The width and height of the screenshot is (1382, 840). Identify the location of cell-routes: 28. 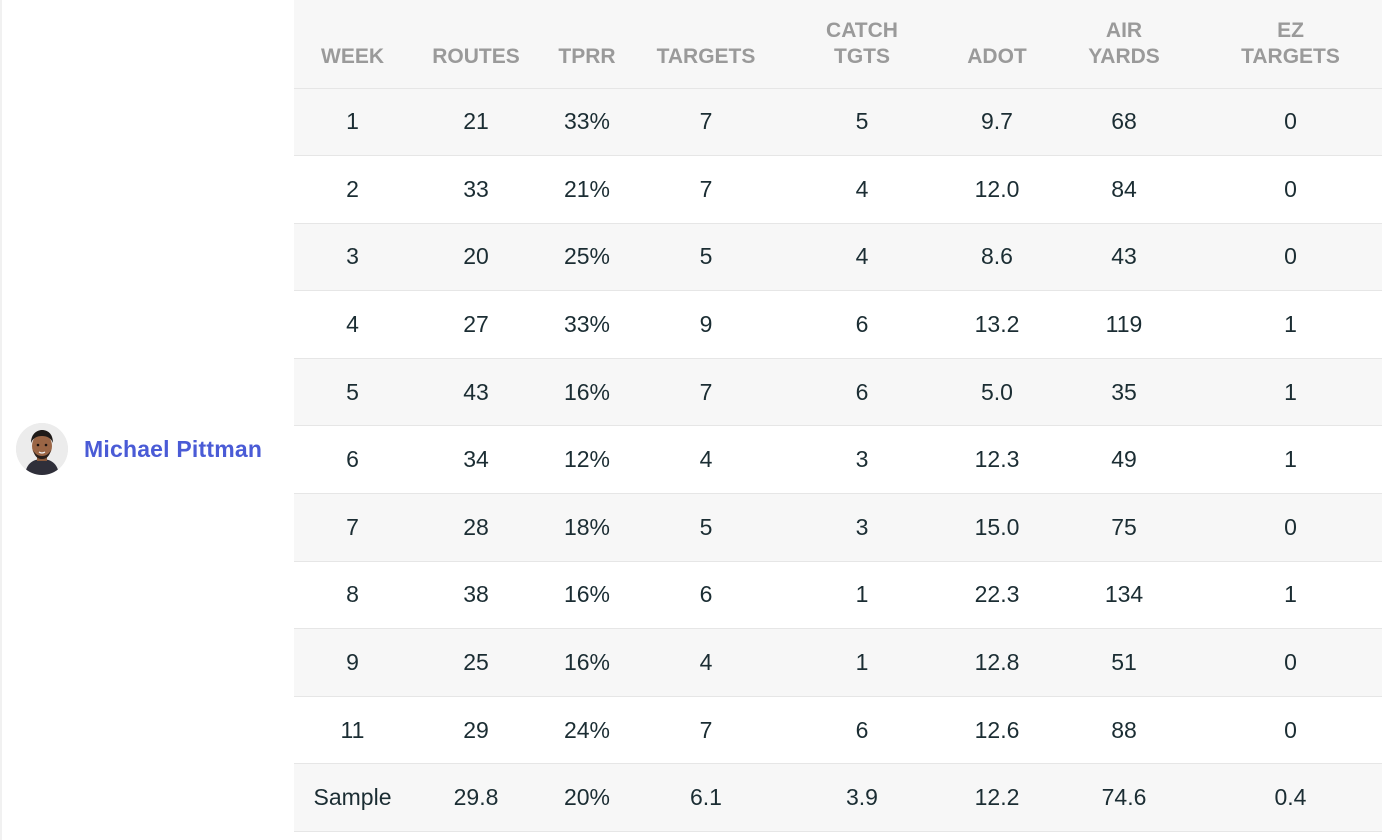
(476, 527).